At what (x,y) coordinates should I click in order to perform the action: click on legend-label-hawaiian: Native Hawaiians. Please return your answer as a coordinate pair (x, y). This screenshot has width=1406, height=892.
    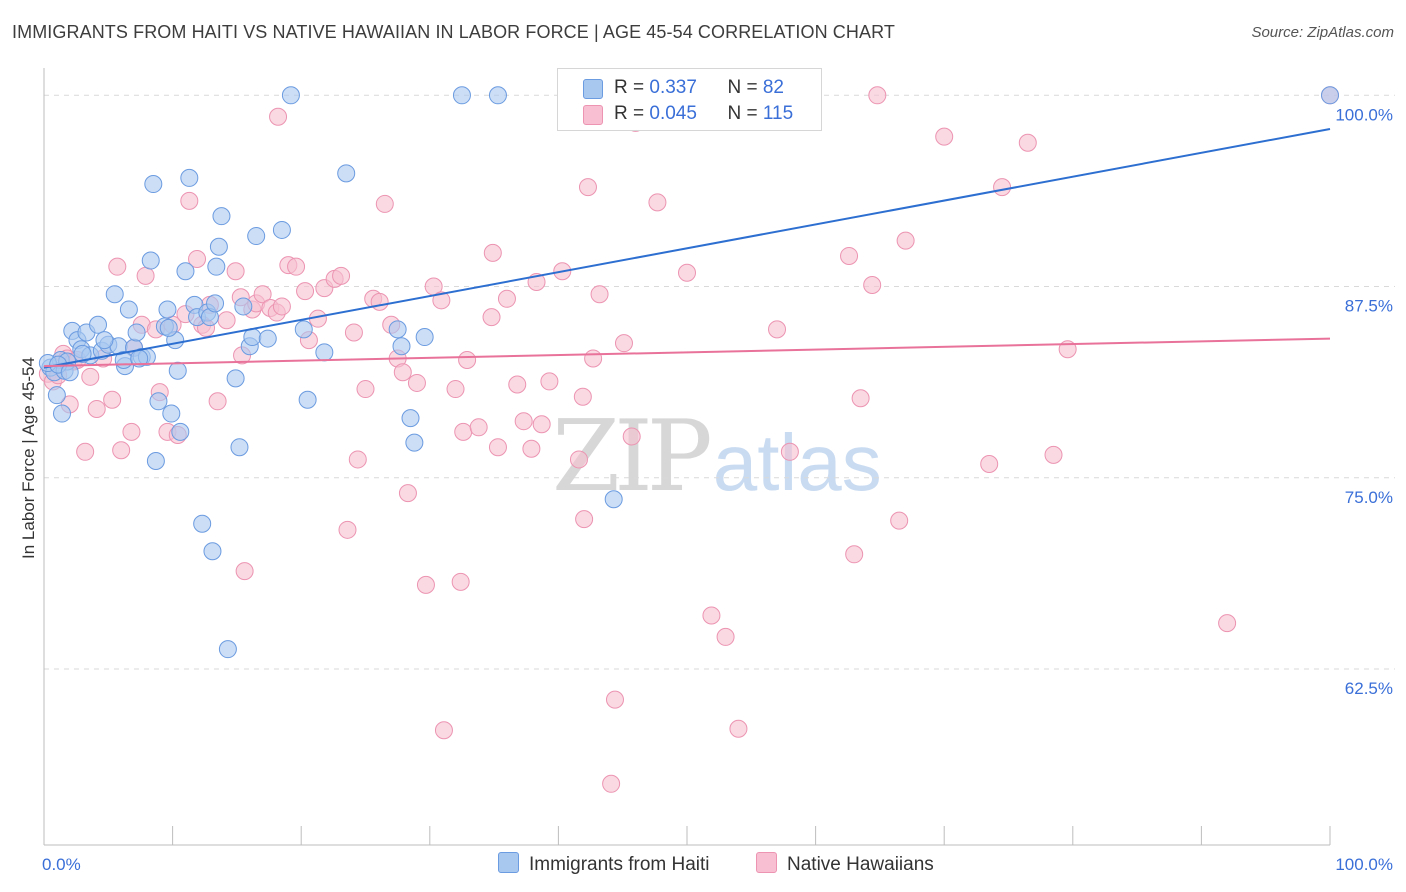
    Looking at the image, I should click on (860, 864).